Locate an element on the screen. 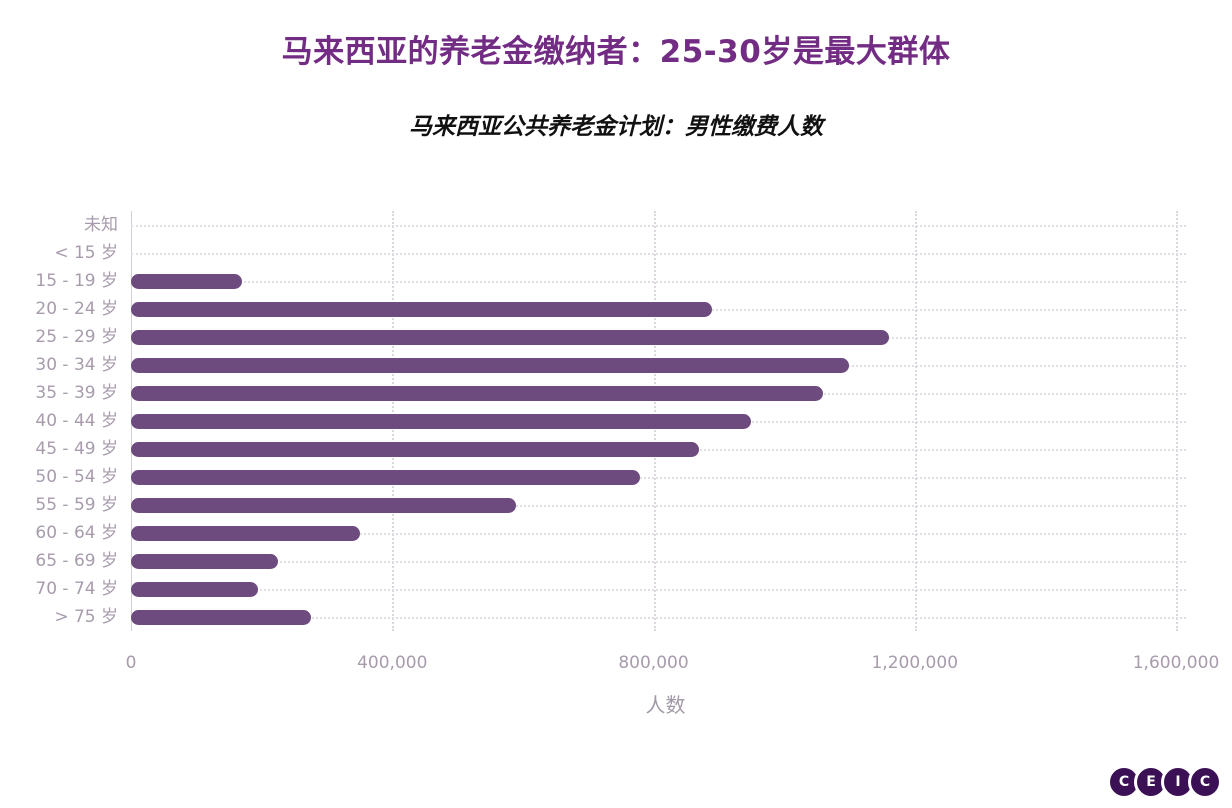 The width and height of the screenshot is (1232, 808). x-tick-label: 400,000 is located at coordinates (392, 663).